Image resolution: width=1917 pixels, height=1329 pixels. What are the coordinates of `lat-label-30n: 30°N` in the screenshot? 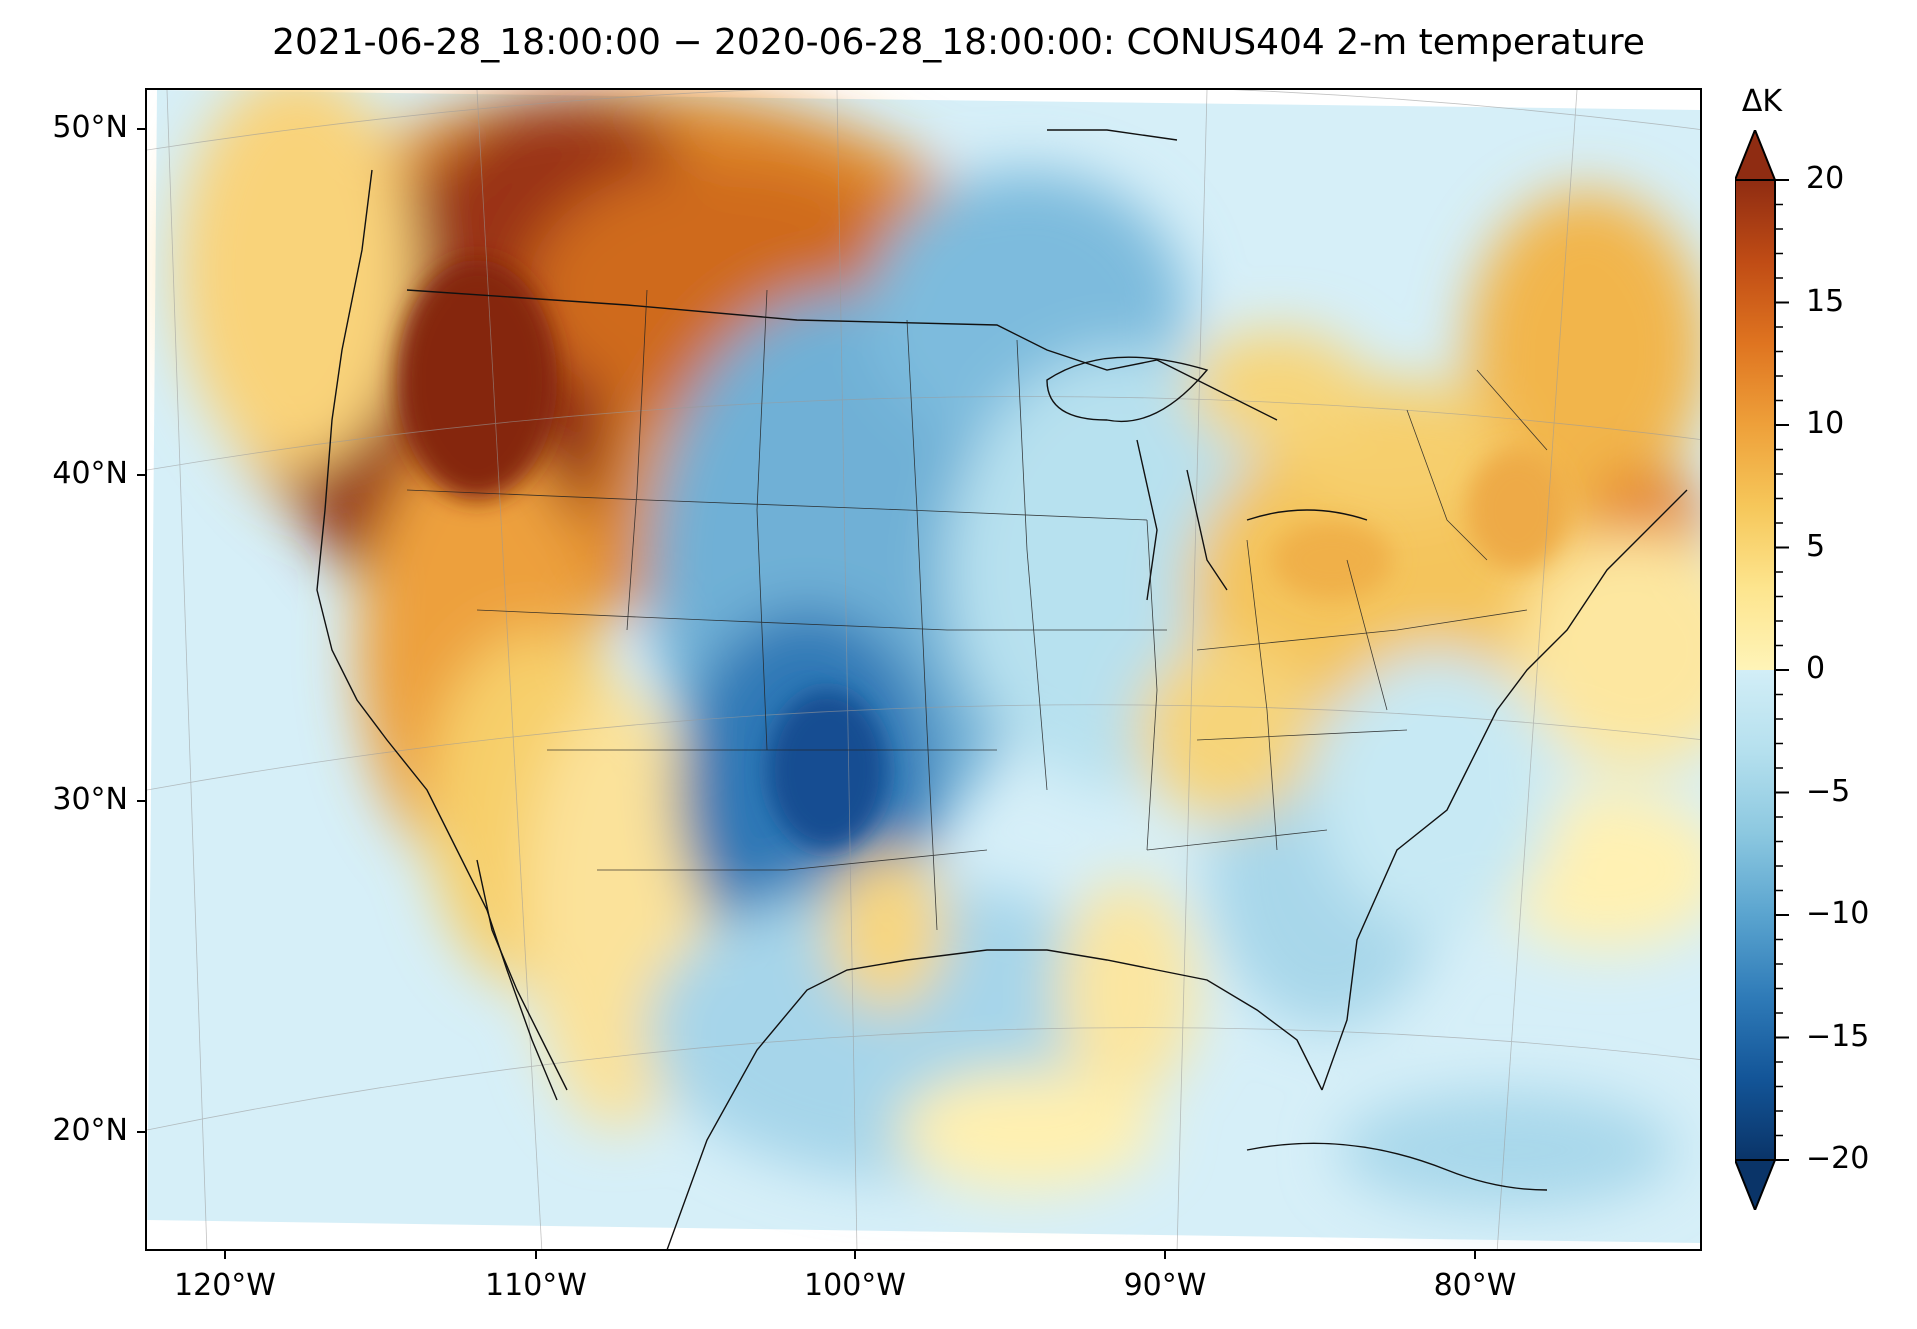 It's located at (90, 799).